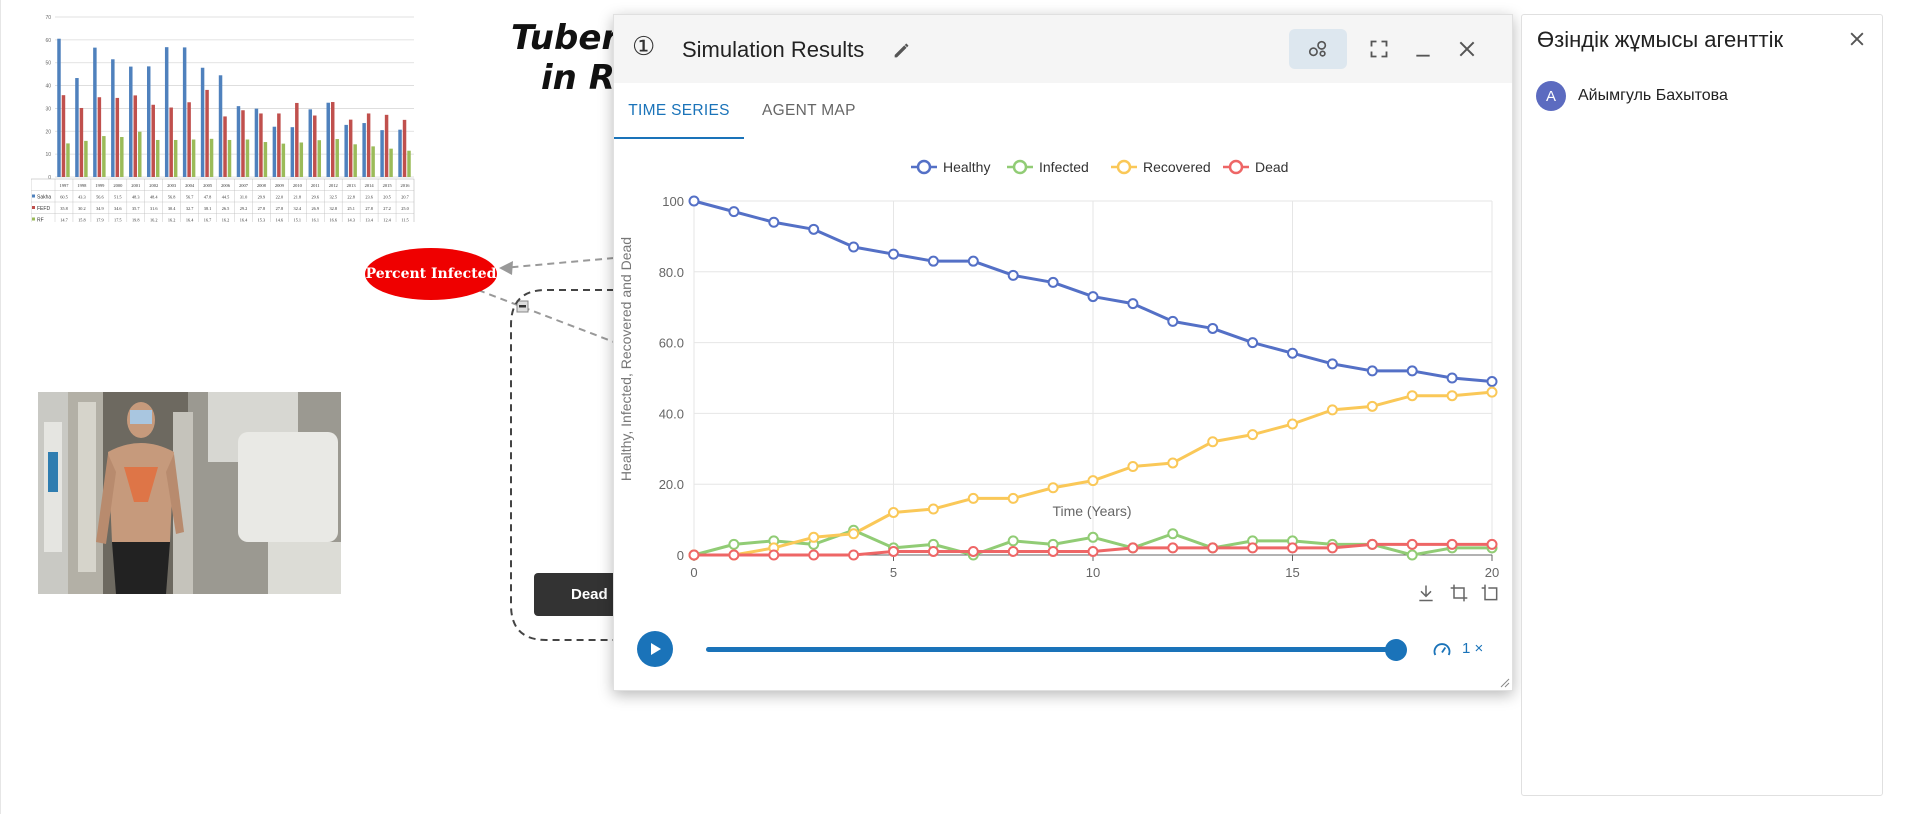 This screenshot has width=1914, height=814. I want to click on member-list-item: А Айымгуль Бахытова, so click(1632, 96).